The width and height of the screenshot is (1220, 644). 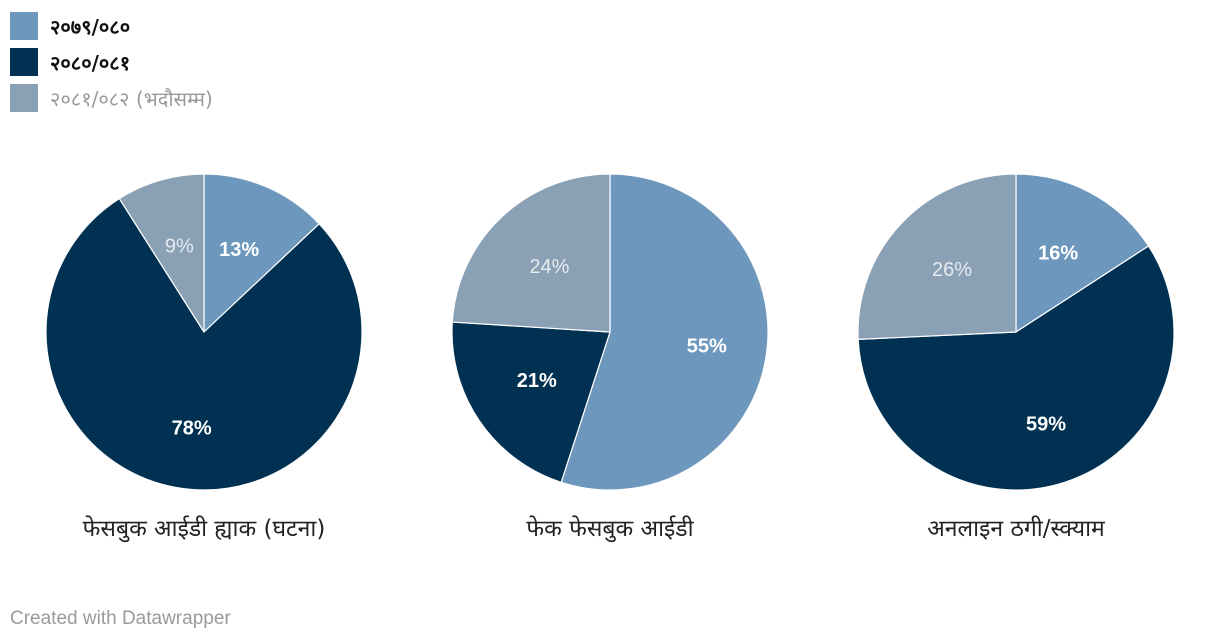 What do you see at coordinates (1016, 528) in the screenshot?
I see `pie-3-title: अनलाइन ठगी/स्क्याम` at bounding box center [1016, 528].